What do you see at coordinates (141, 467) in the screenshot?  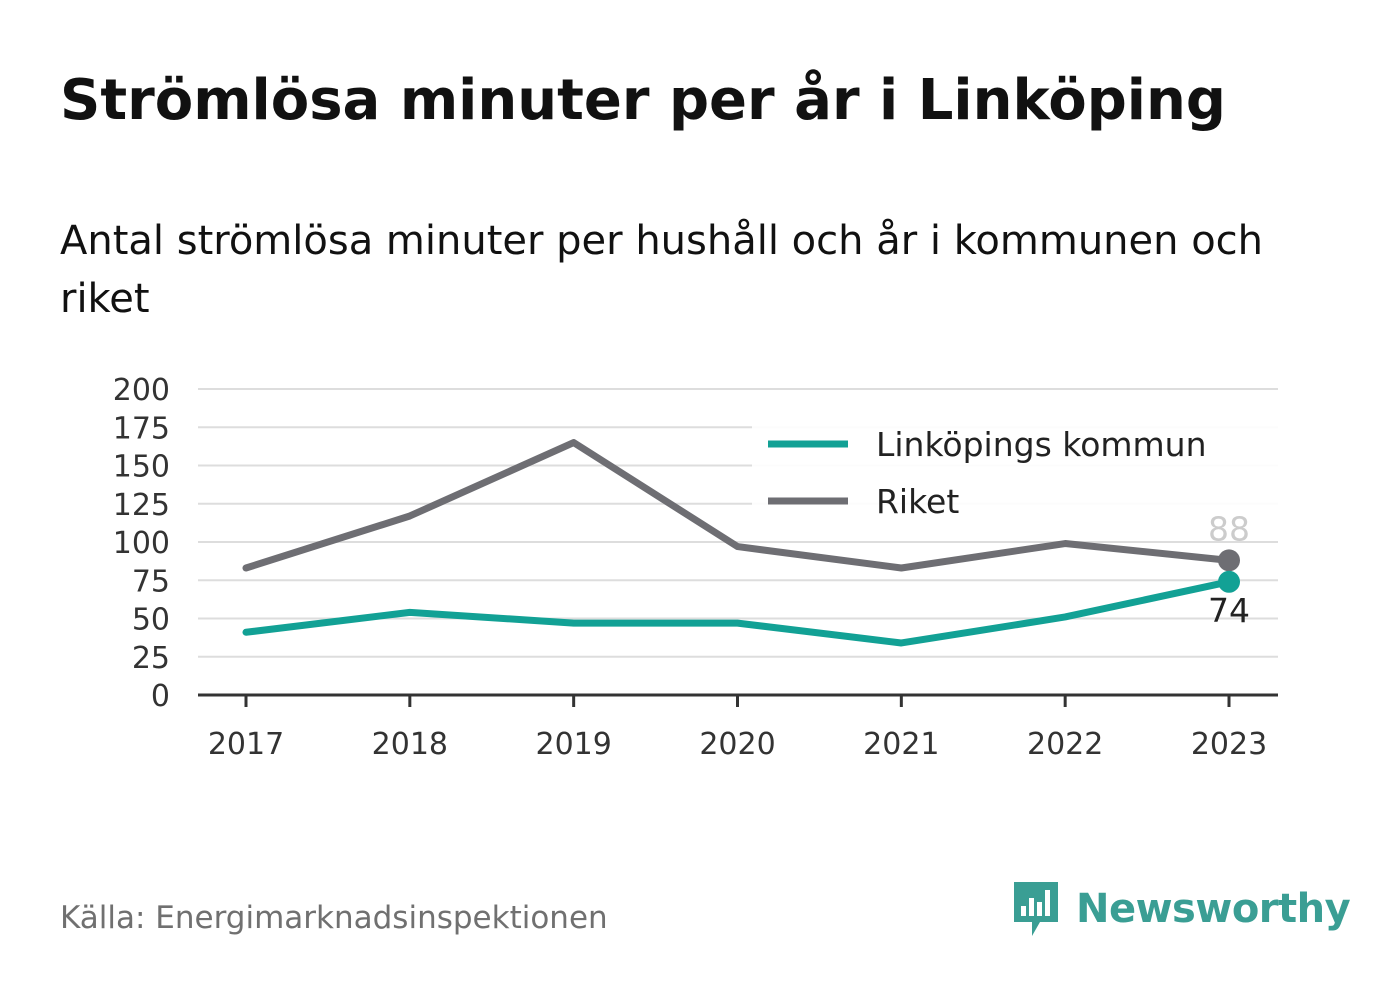 I see `y-tick-label: 150` at bounding box center [141, 467].